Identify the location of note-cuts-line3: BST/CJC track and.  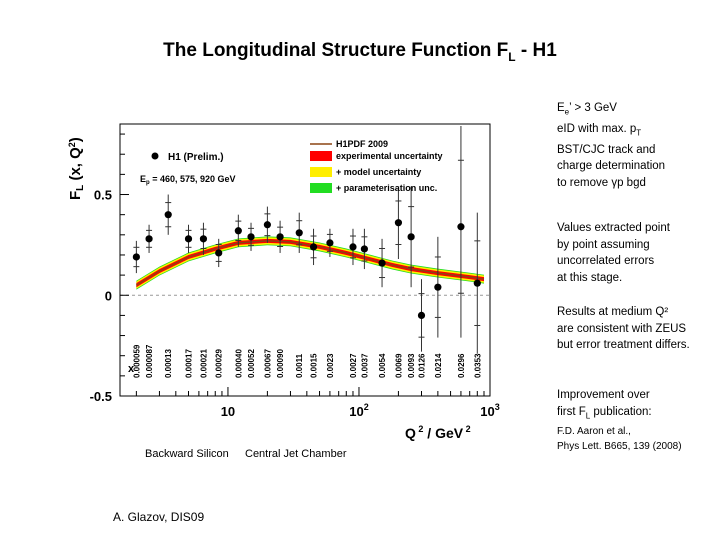
(606, 149).